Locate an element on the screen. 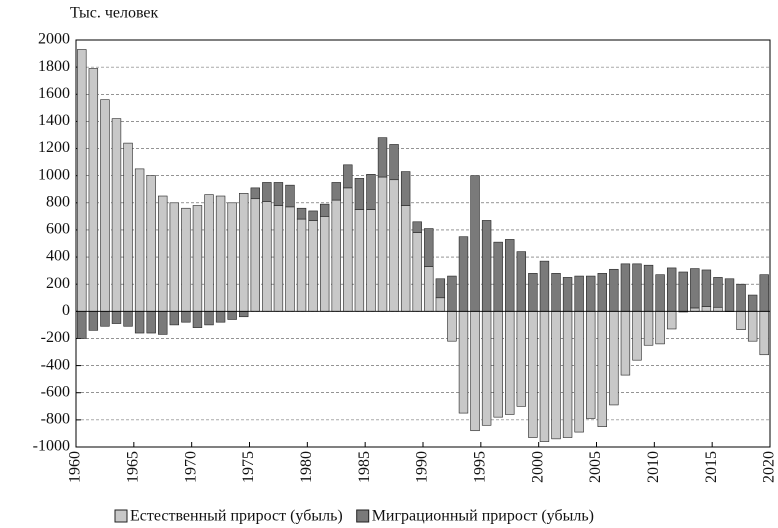 The height and width of the screenshot is (528, 778). y-tick-label: 1600 is located at coordinates (54, 93).